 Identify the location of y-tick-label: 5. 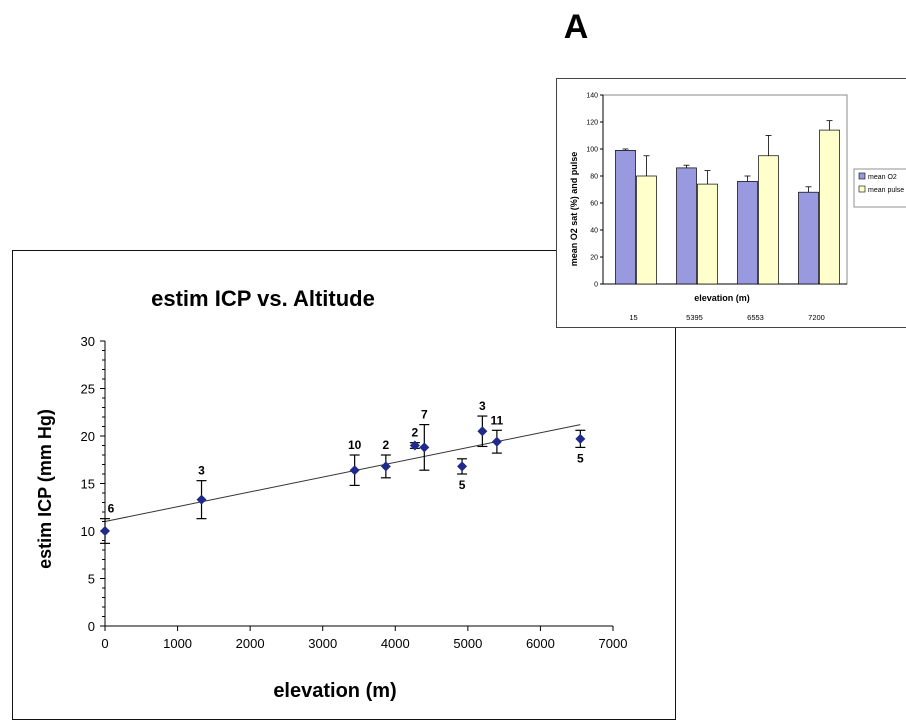
(91, 579).